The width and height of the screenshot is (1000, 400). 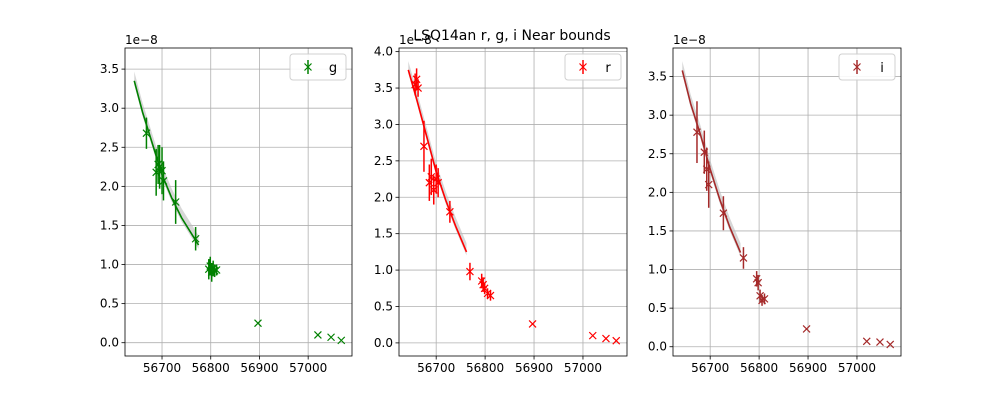 I want to click on legend-label: r, so click(x=608, y=68).